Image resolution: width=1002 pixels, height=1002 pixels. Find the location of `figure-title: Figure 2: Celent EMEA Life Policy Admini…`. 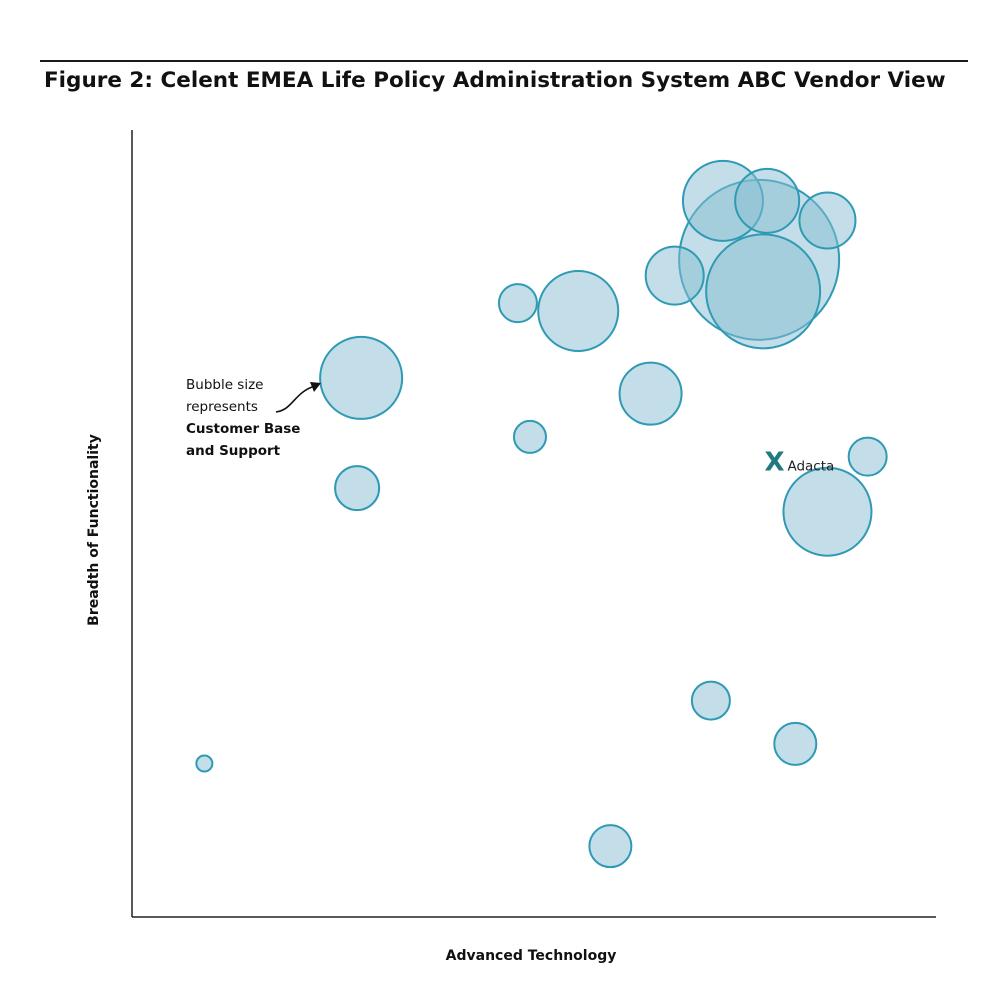

figure-title: Figure 2: Celent EMEA Life Policy Admini… is located at coordinates (495, 80).